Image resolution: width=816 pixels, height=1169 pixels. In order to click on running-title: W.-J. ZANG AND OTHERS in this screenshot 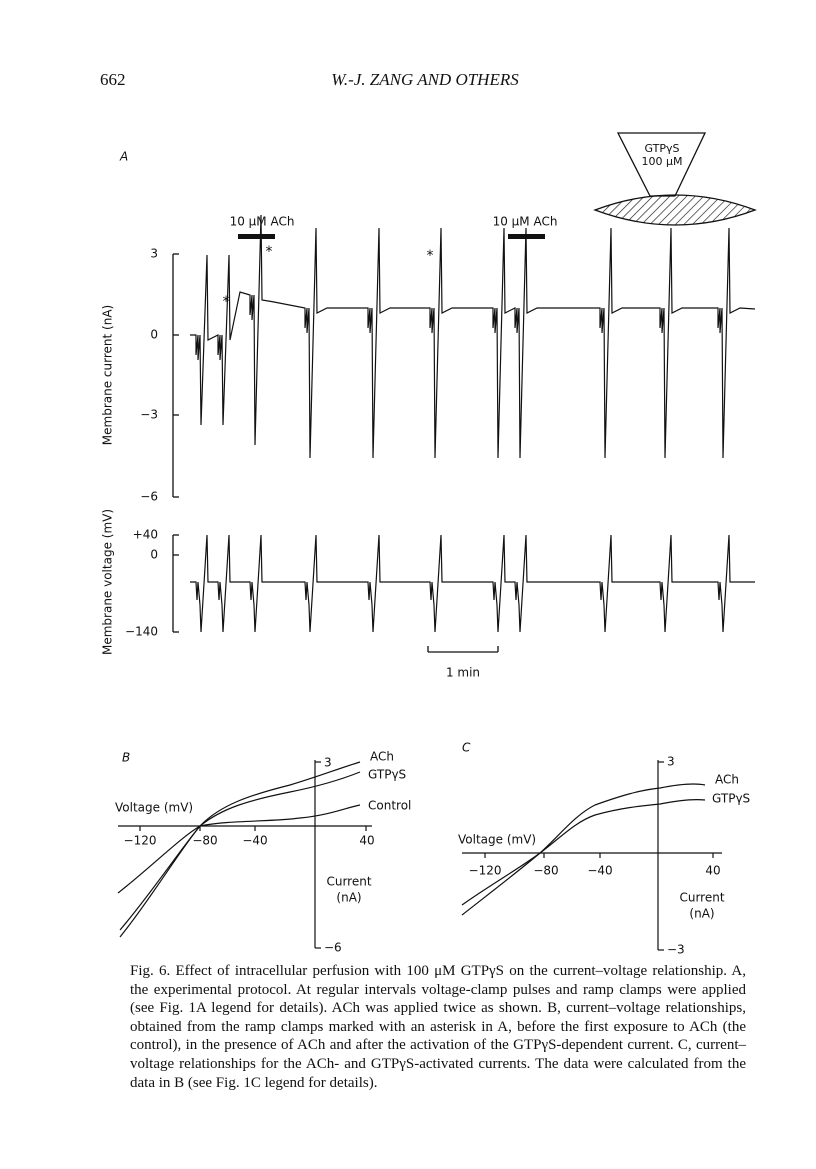, I will do `click(425, 79)`.